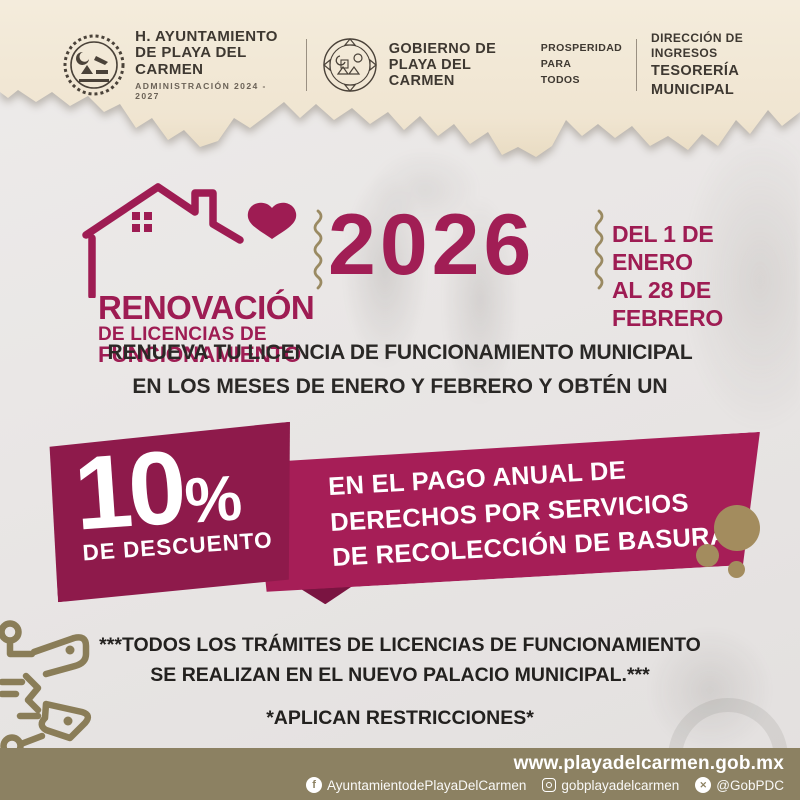 The width and height of the screenshot is (800, 800). I want to click on x-handle: ✕ @GobPDC, so click(739, 785).